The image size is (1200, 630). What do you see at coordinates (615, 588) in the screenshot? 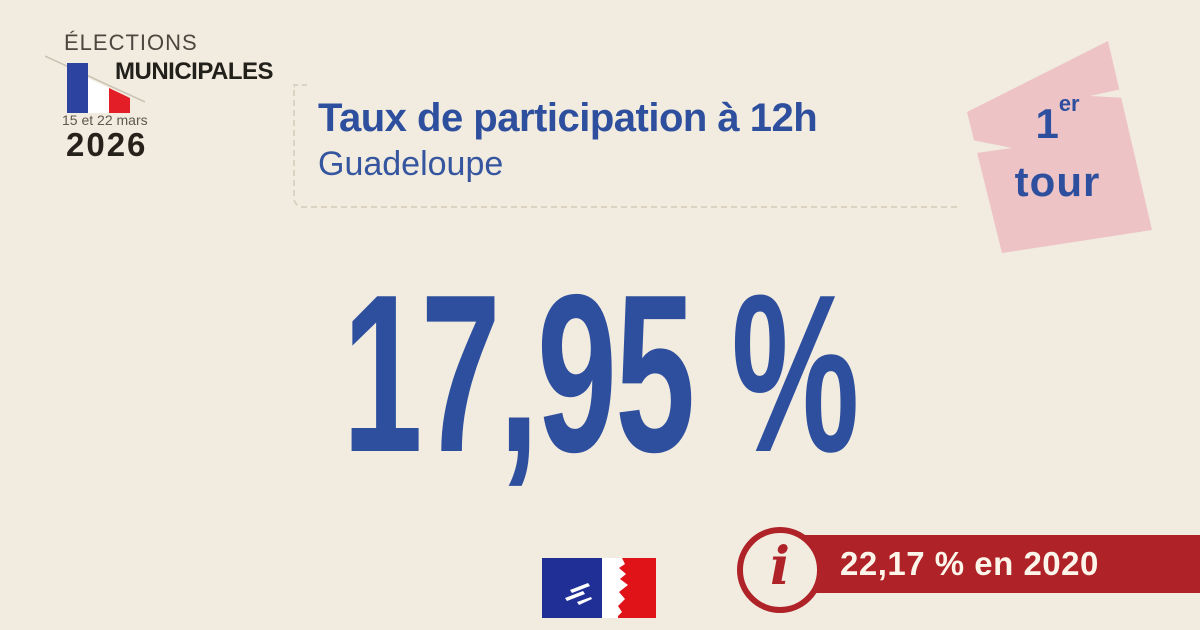
I see `marianne-profile` at bounding box center [615, 588].